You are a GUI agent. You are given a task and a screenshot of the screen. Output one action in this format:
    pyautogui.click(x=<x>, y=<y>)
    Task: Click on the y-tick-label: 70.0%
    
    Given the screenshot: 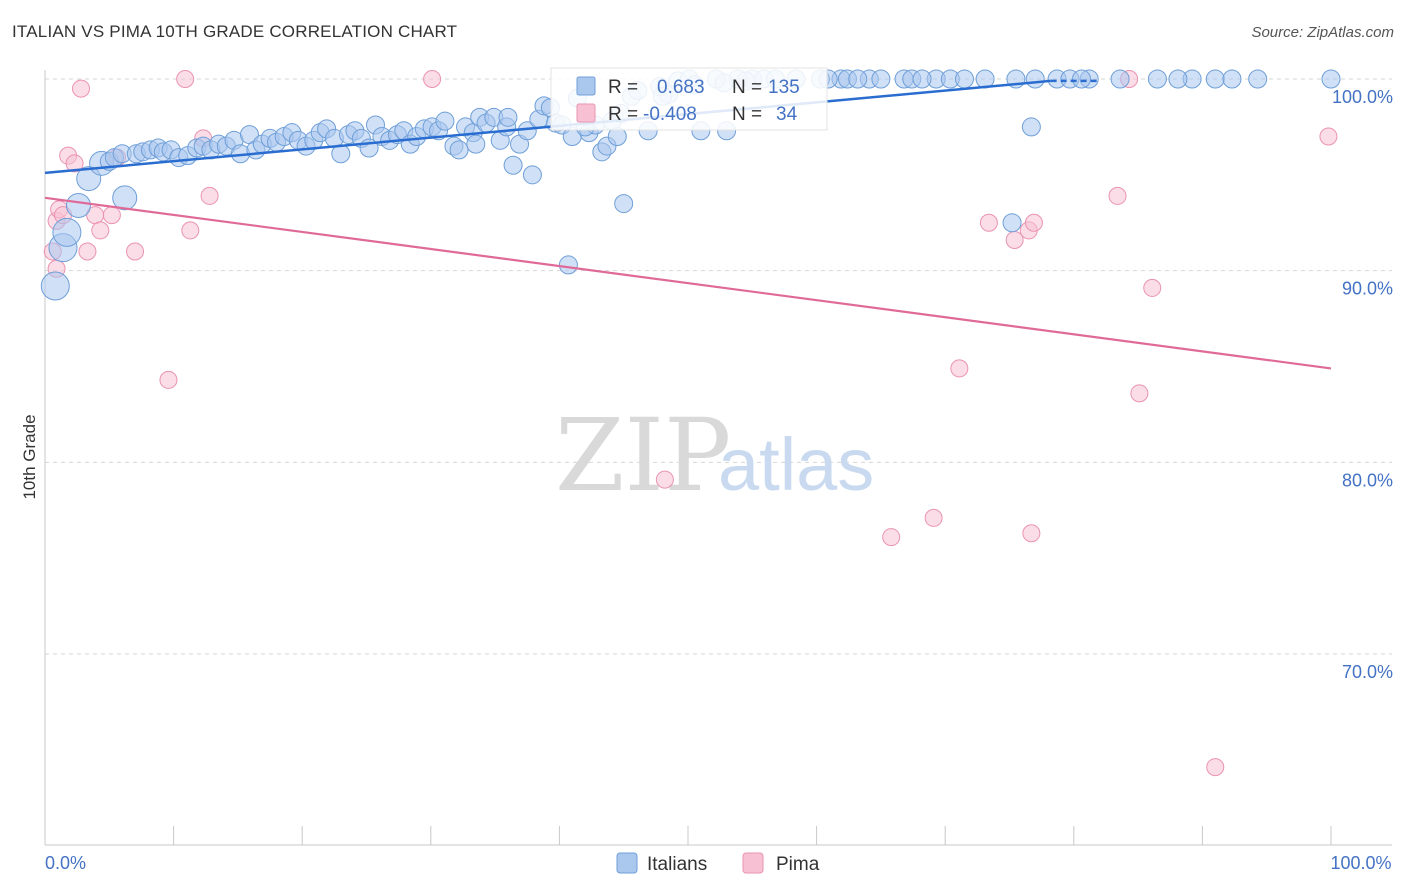 What is the action you would take?
    pyautogui.click(x=1367, y=672)
    